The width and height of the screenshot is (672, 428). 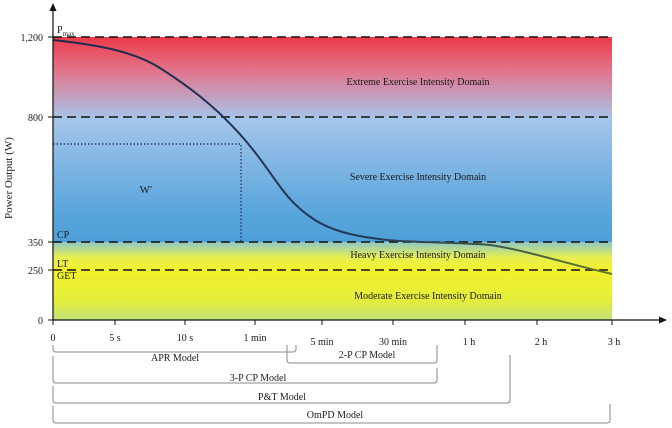 I want to click on get-label: GET, so click(x=66, y=276).